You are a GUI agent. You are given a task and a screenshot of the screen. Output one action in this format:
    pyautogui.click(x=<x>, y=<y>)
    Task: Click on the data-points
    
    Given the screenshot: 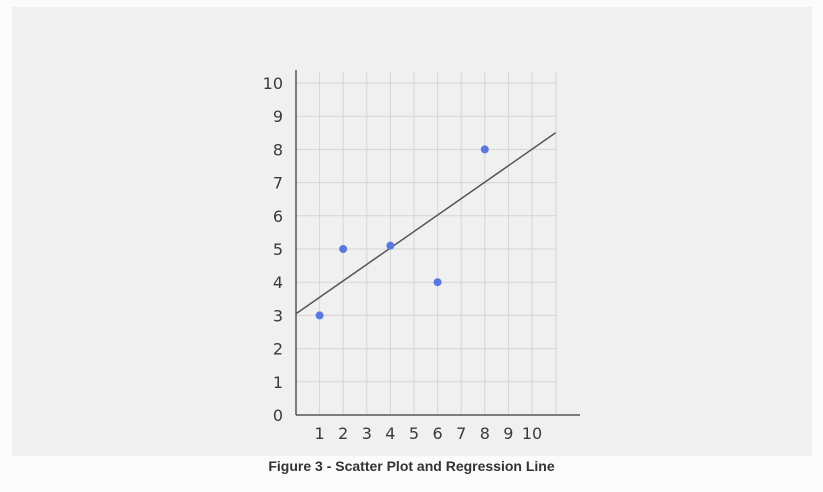 What is the action you would take?
    pyautogui.click(x=402, y=232)
    